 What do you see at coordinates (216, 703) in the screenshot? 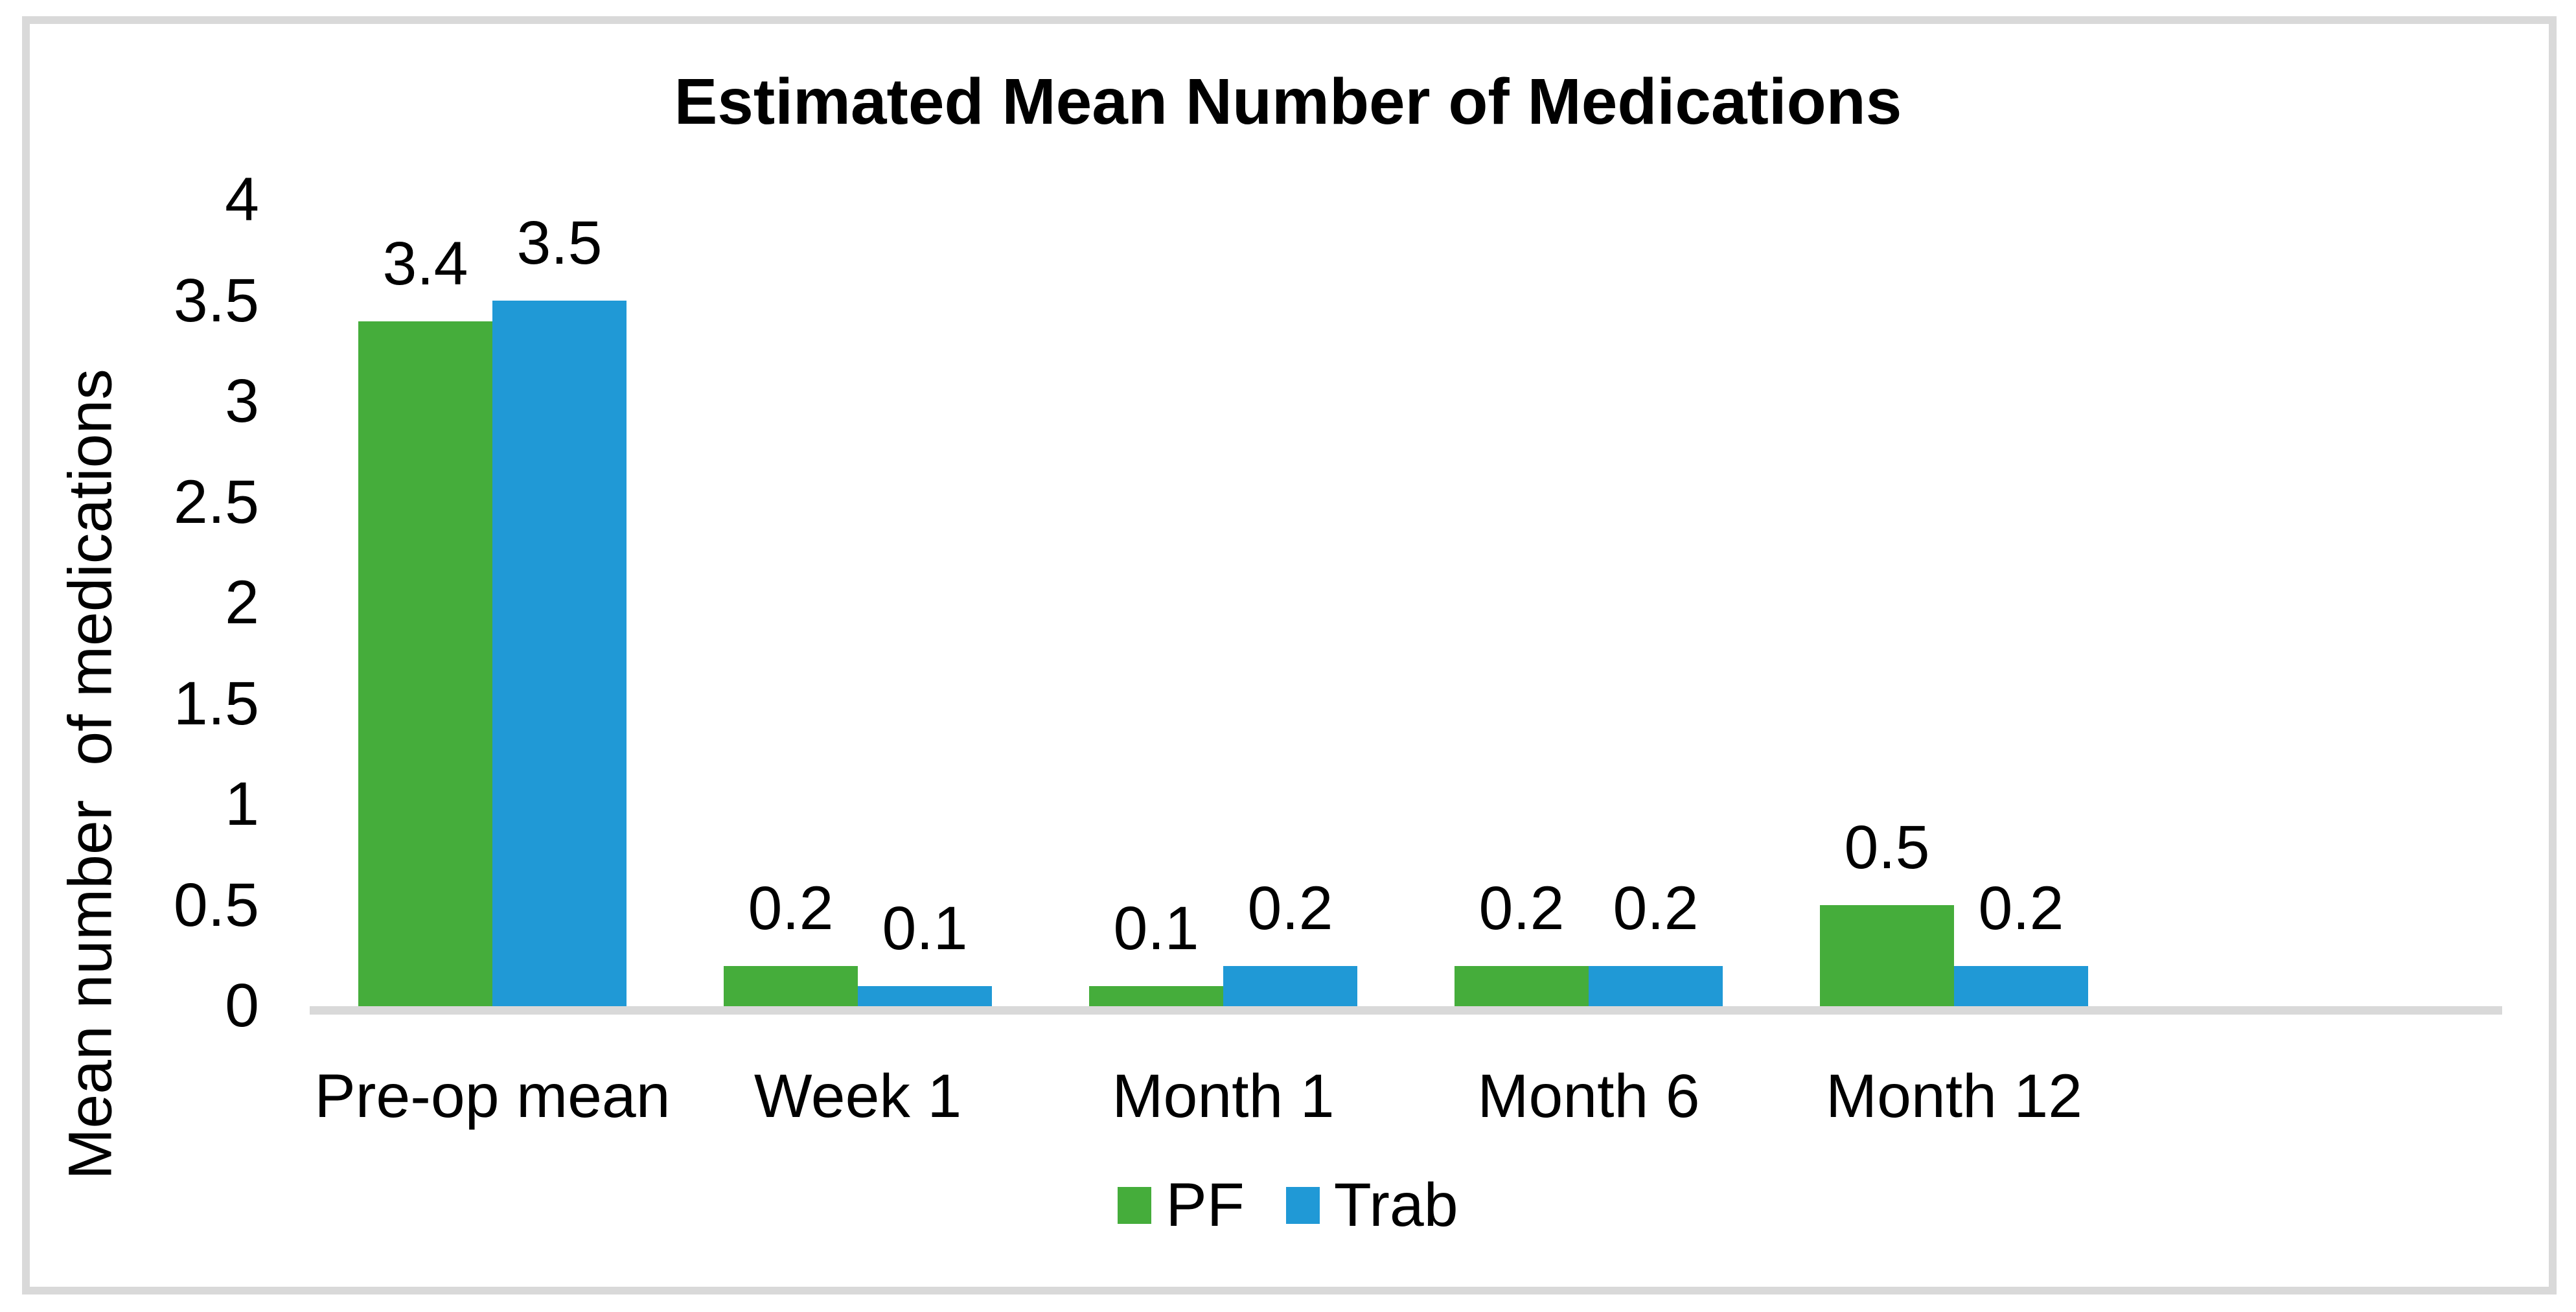
I see `y-axis-tick-label: 1.5` at bounding box center [216, 703].